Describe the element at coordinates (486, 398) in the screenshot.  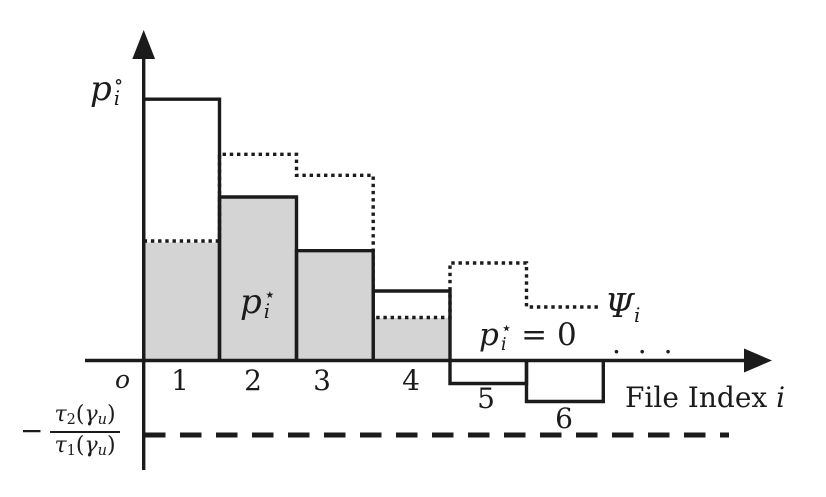
I see `tick-5: 5` at that location.